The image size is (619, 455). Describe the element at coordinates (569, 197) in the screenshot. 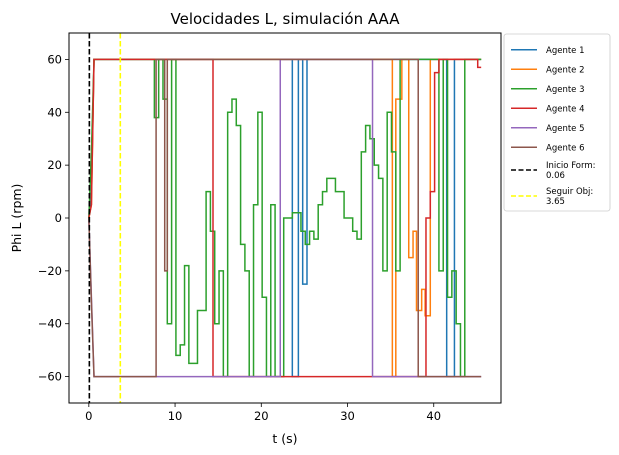

I see `legend-label: Seguir Obj: 3.65` at that location.